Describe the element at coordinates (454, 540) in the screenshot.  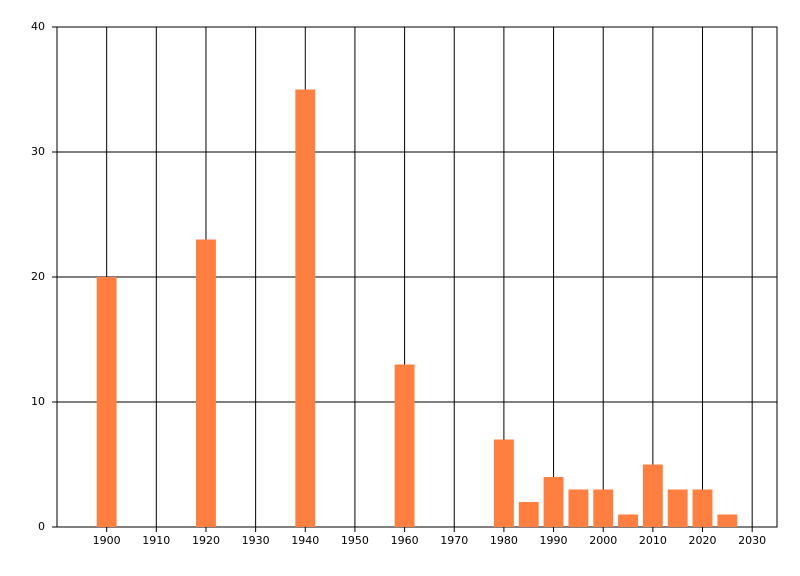
I see `x-tick-label: 1970` at that location.